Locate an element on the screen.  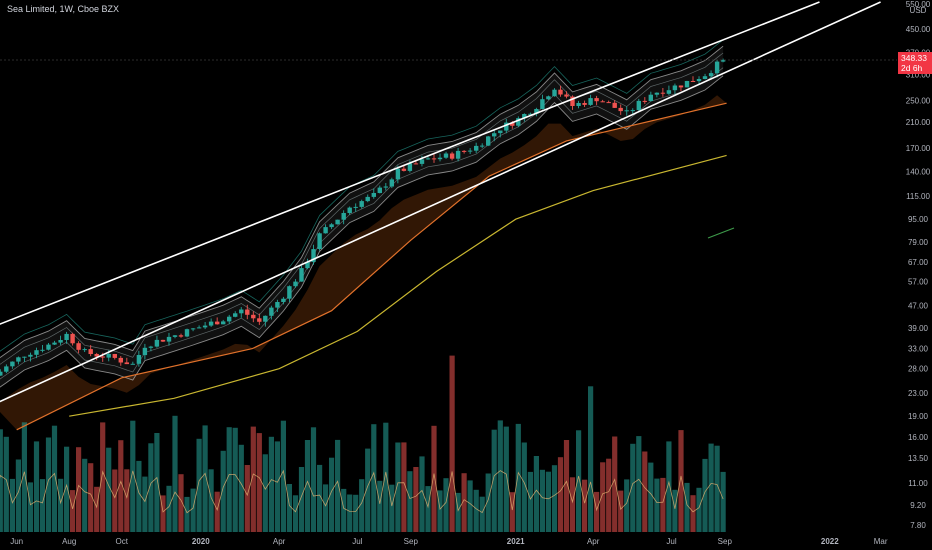
time-tick-label: Jul is located at coordinates (671, 541).